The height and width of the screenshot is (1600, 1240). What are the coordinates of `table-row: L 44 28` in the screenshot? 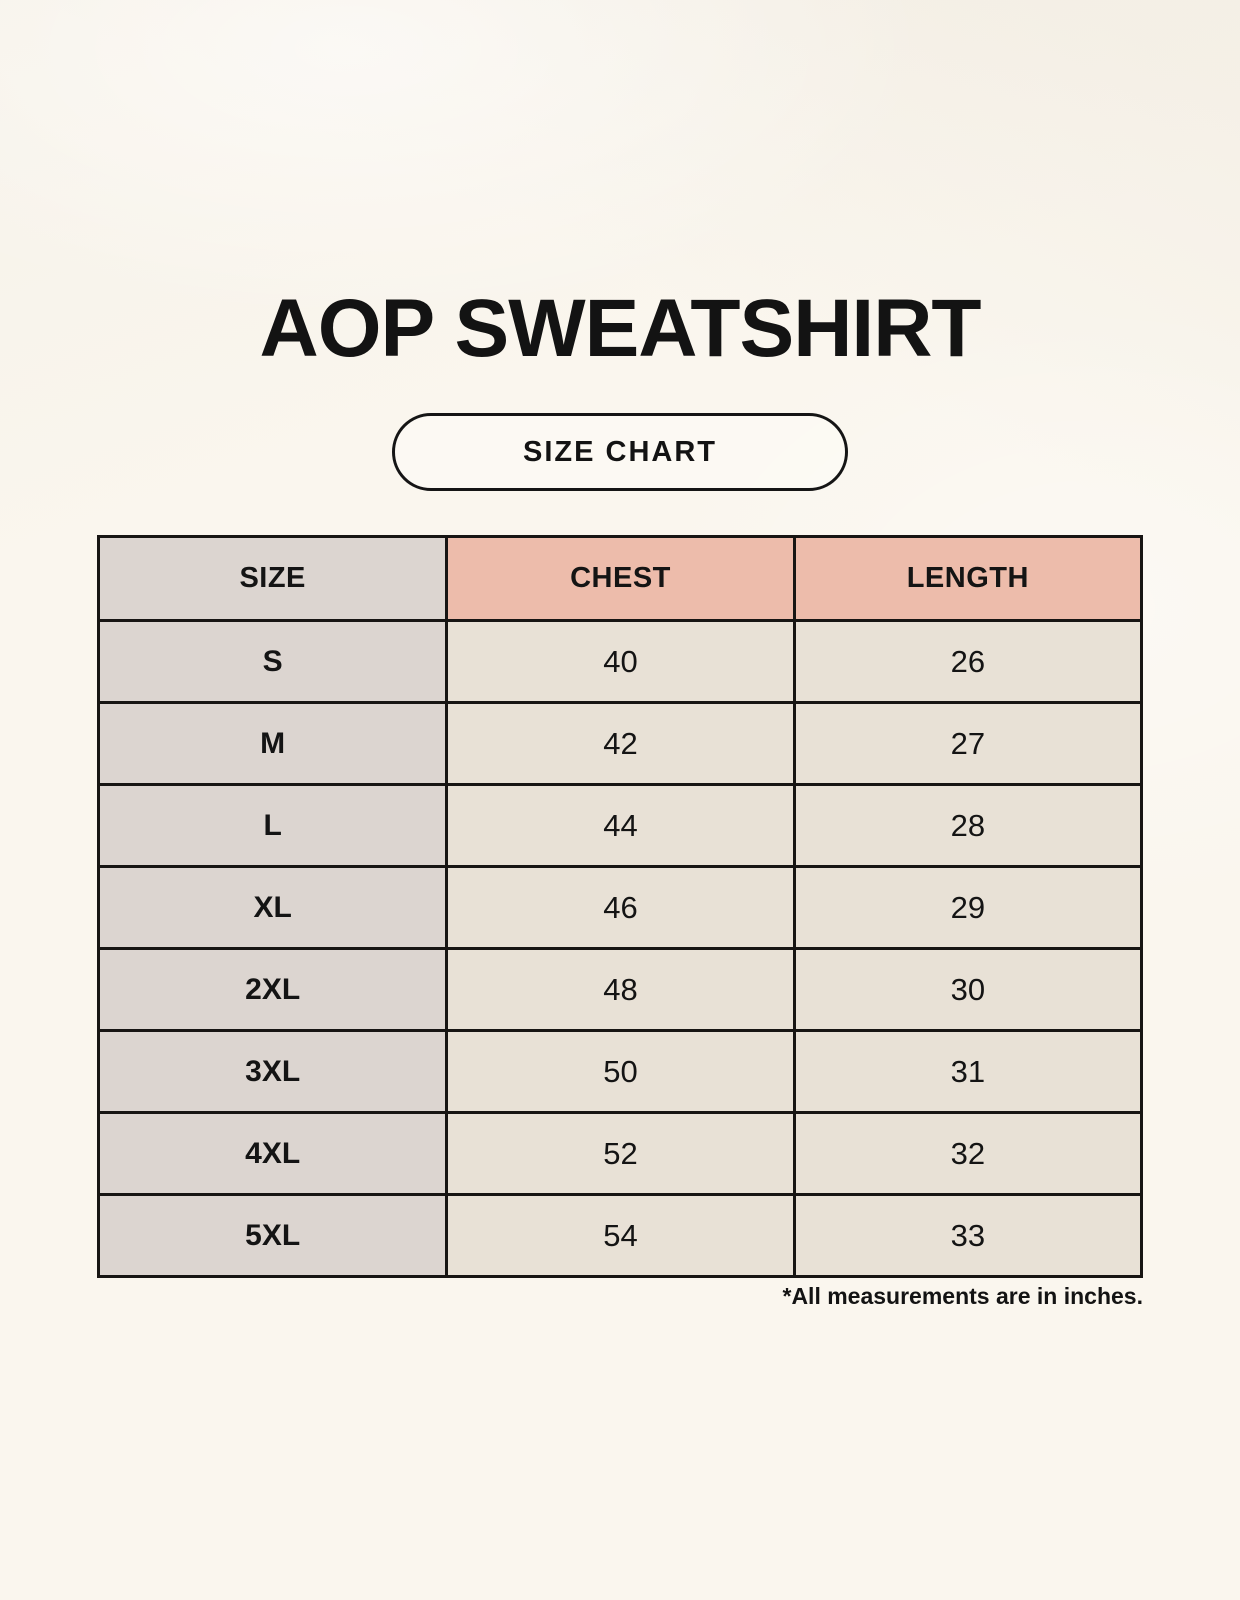 It's located at (620, 825).